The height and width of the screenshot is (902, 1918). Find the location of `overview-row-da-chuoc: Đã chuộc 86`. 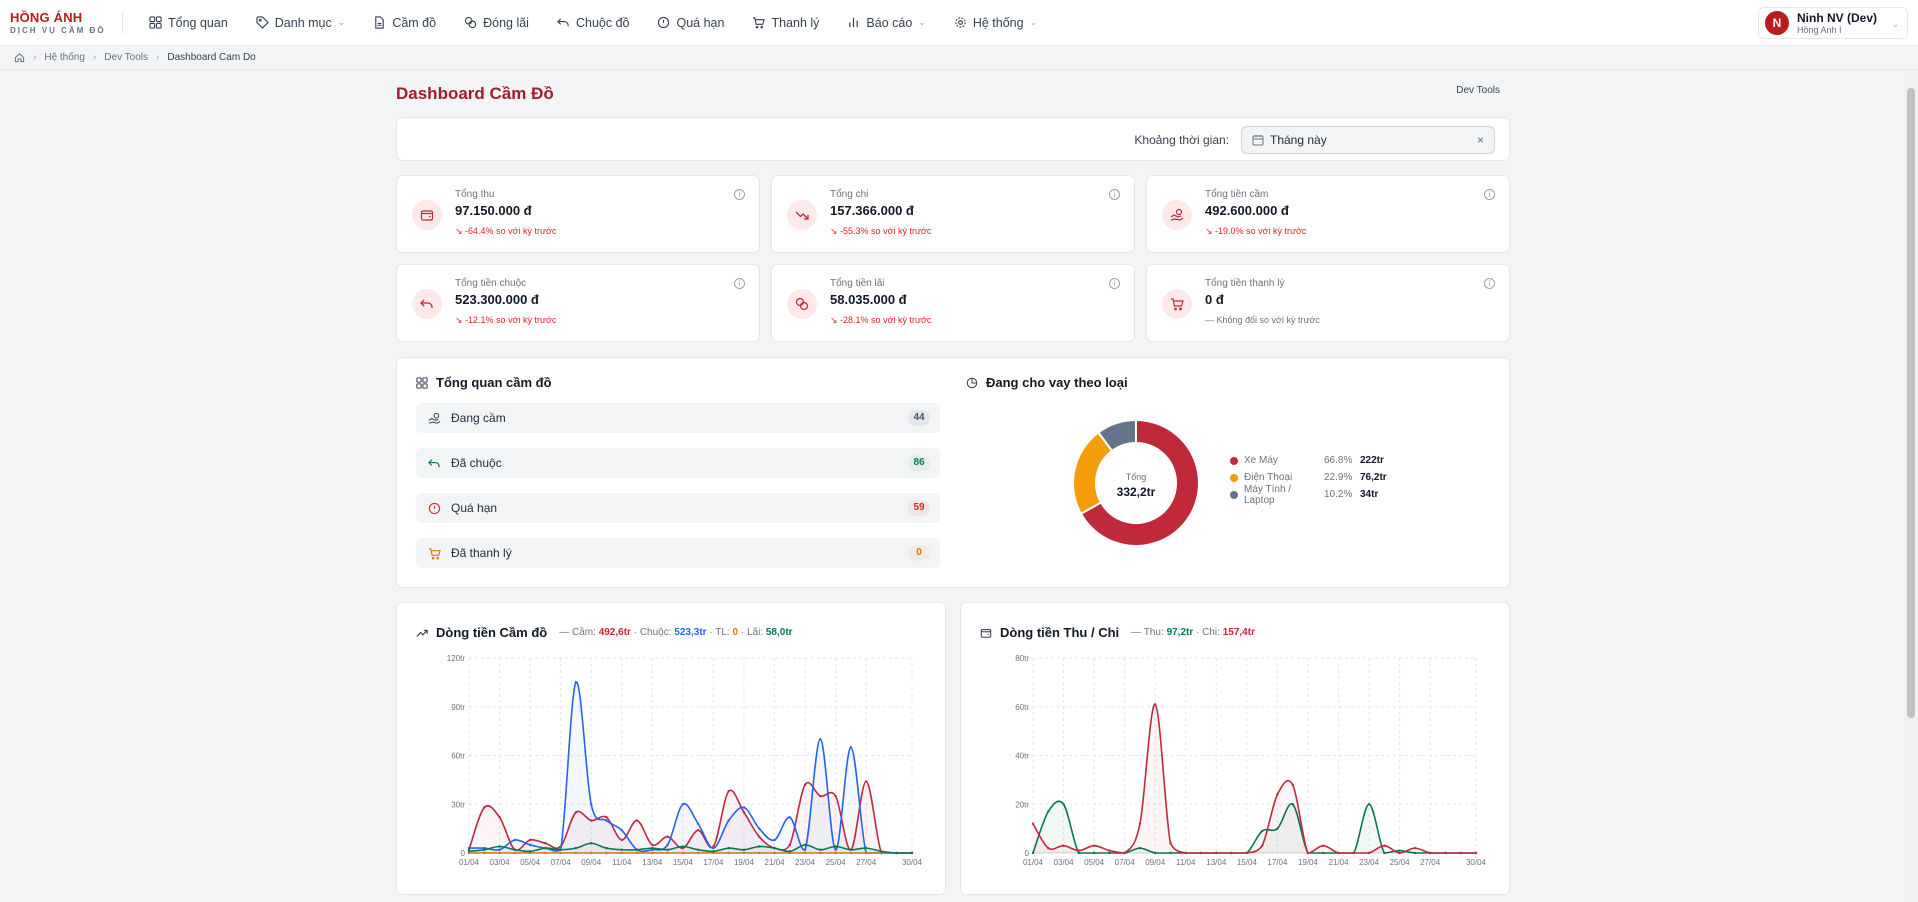

overview-row-da-chuoc: Đã chuộc 86 is located at coordinates (678, 463).